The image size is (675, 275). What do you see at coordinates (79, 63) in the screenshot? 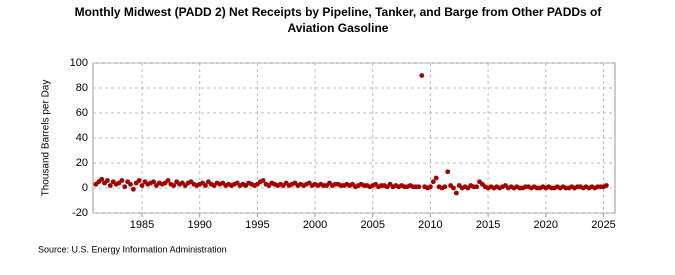
I see `y-tick-label: 100` at bounding box center [79, 63].